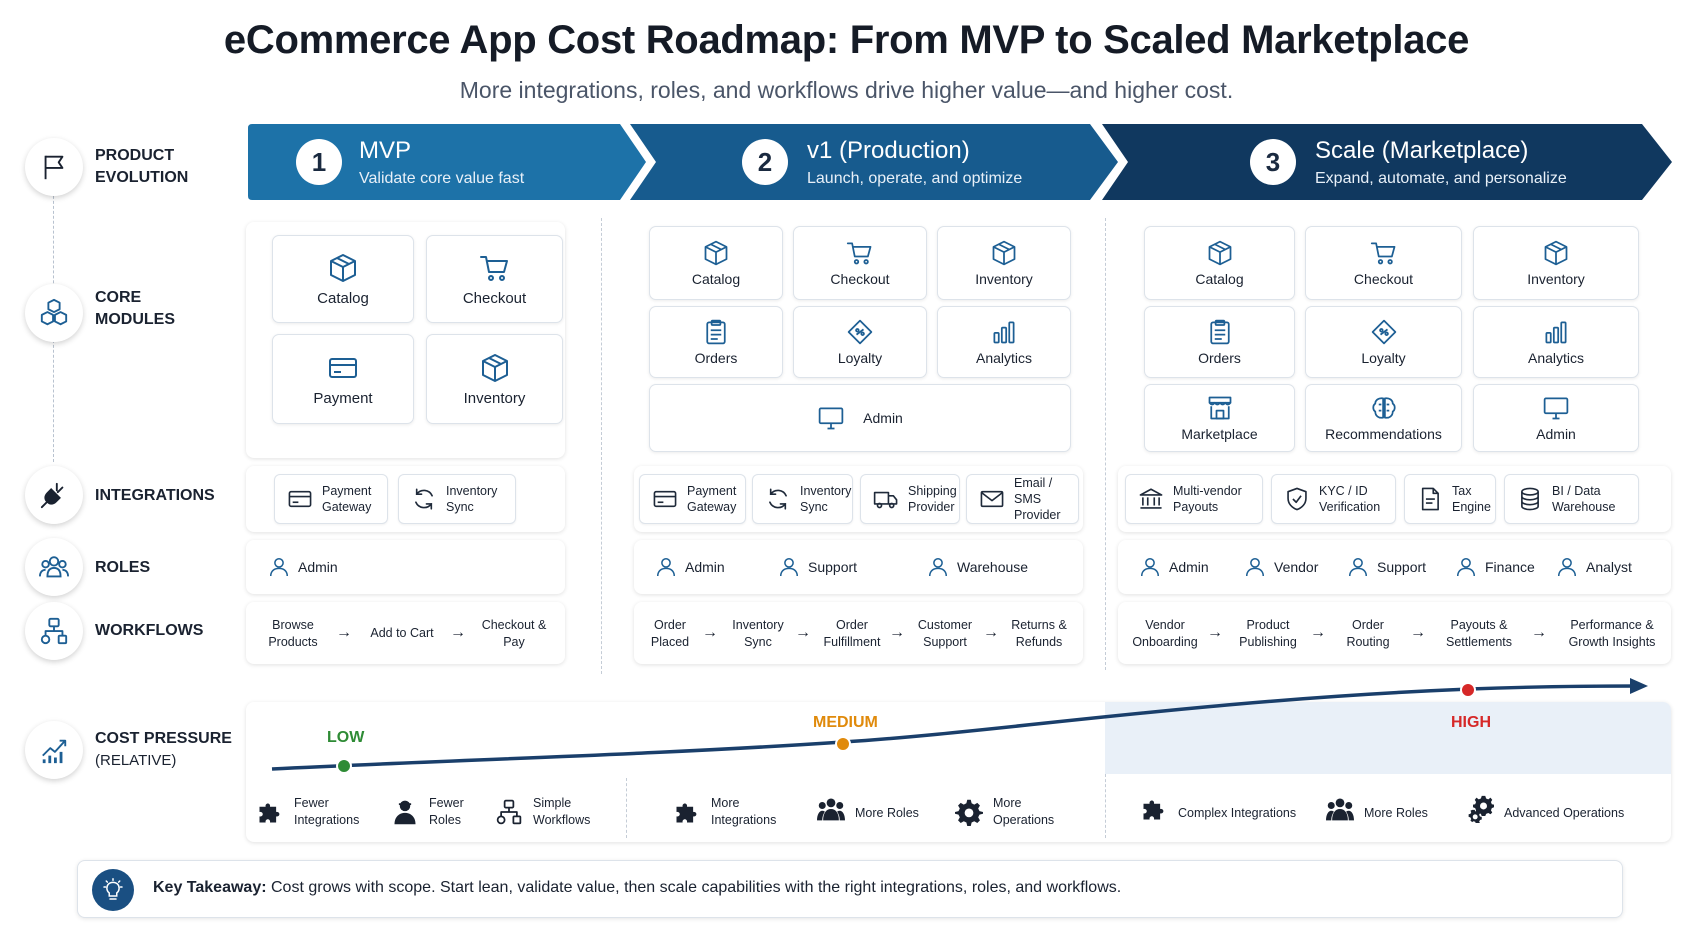 Image resolution: width=1693 pixels, height=929 pixels. What do you see at coordinates (405, 812) in the screenshot?
I see `person-icon` at bounding box center [405, 812].